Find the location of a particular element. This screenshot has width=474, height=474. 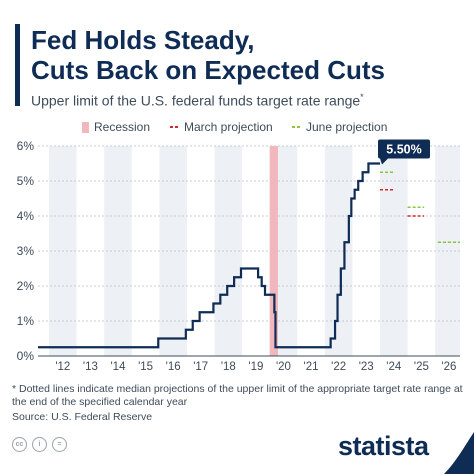

x-tick-label: '20 is located at coordinates (283, 367).